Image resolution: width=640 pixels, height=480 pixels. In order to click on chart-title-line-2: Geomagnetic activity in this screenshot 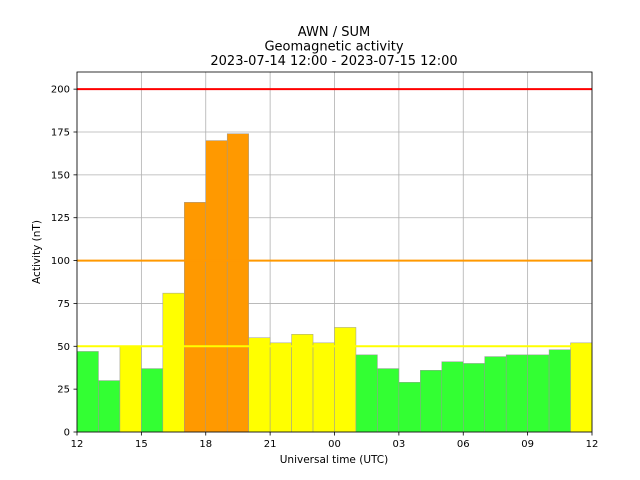, I will do `click(333, 47)`.